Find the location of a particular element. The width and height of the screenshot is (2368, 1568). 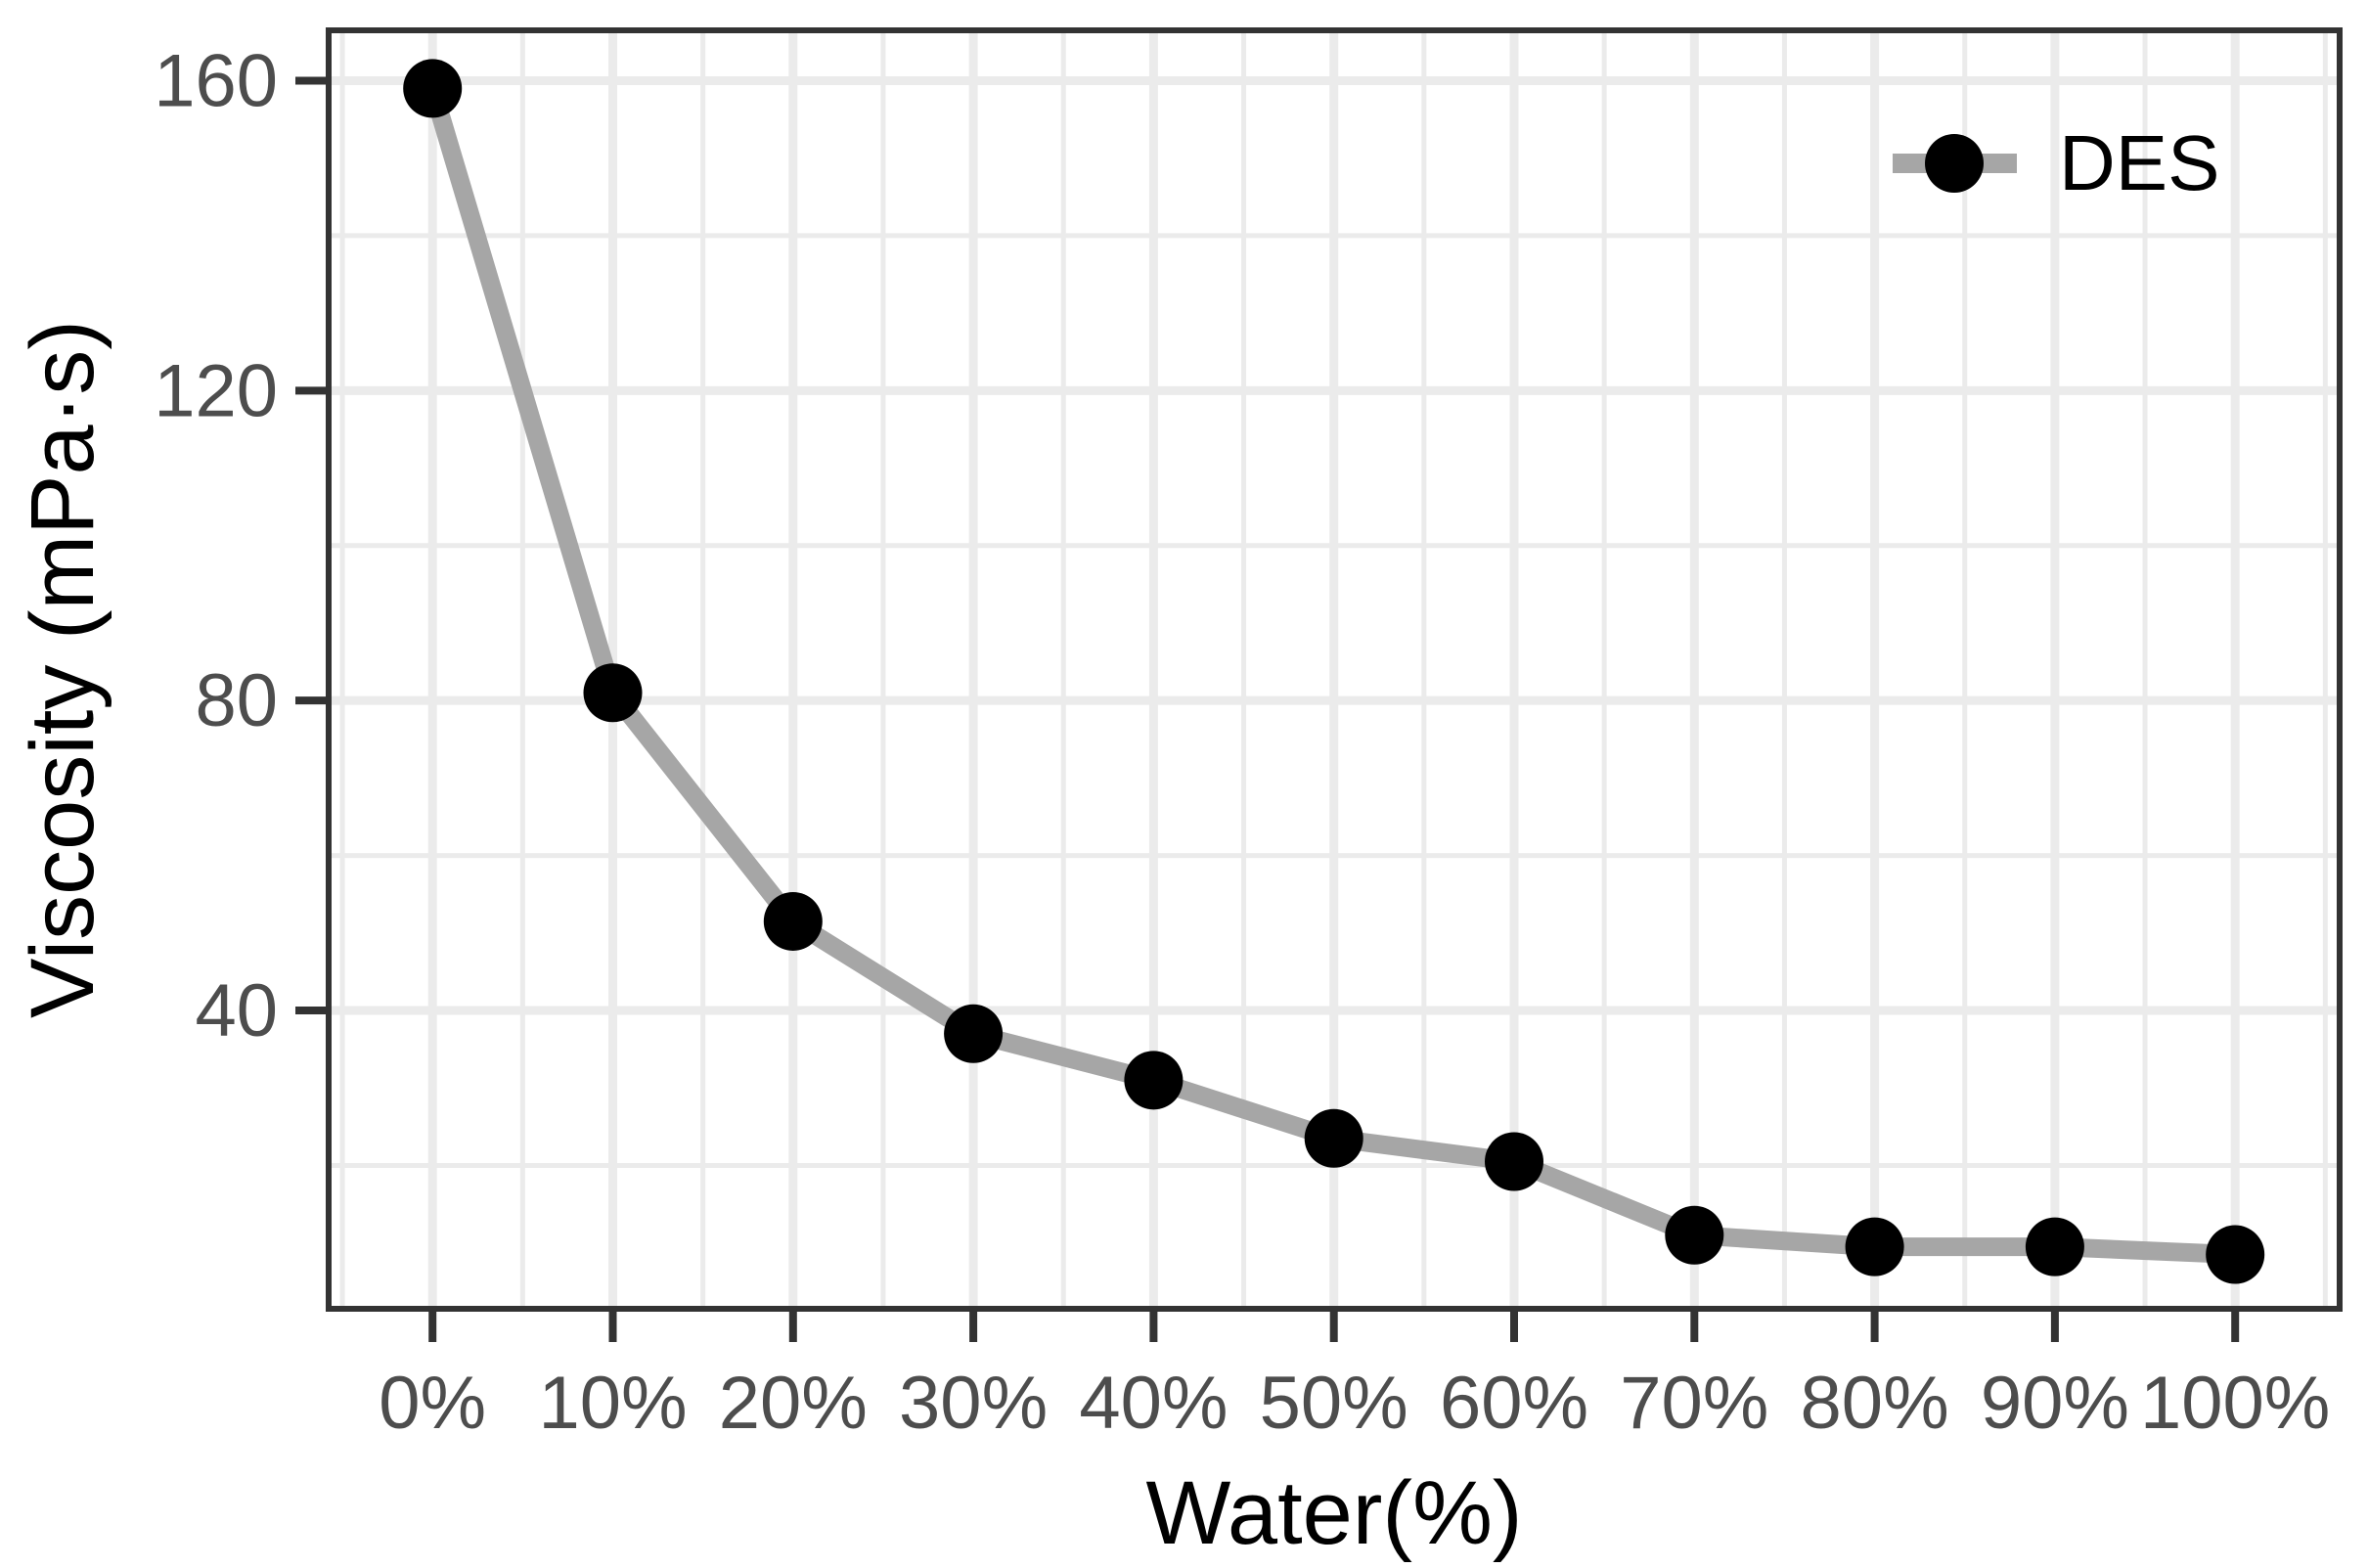

x-tick-label: 80% is located at coordinates (1875, 1403).